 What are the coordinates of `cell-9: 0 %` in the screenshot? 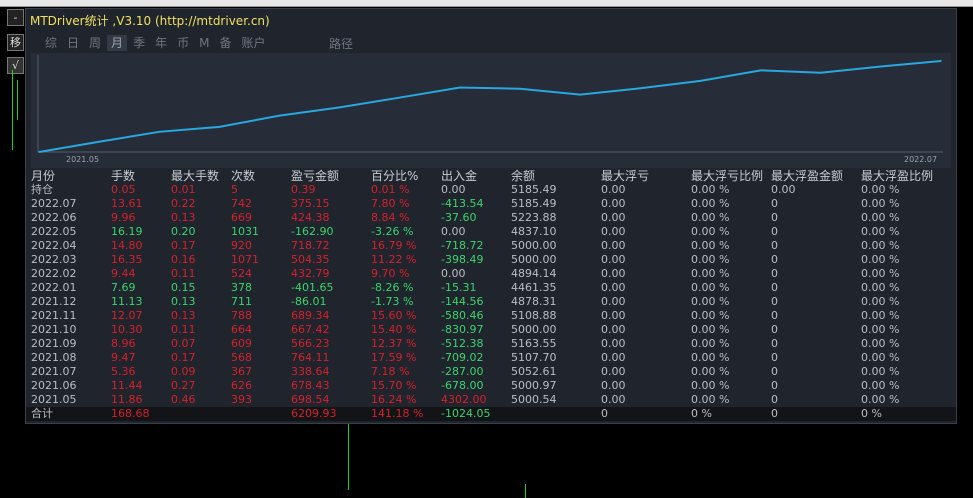 It's located at (701, 413).